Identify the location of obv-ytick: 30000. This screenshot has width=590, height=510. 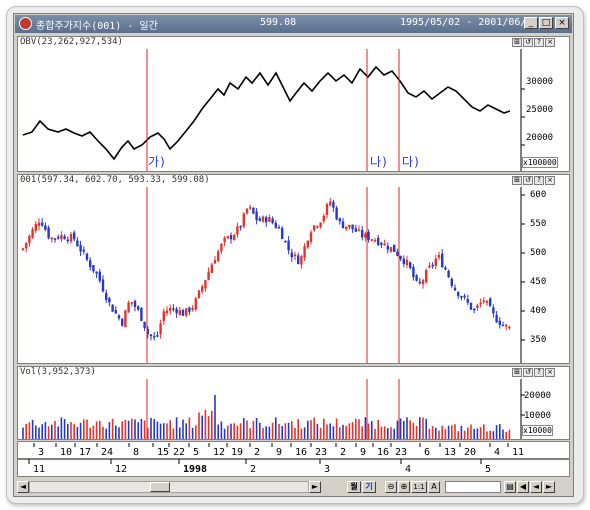
(540, 82).